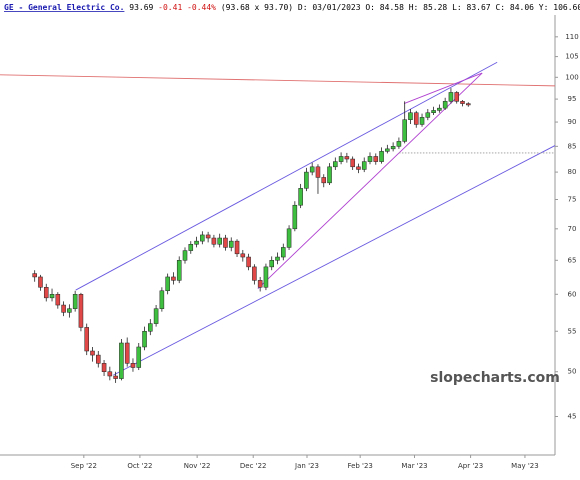 The image size is (580, 480). Describe the element at coordinates (84, 466) in the screenshot. I see `x-tick-label: Sep '22` at that location.